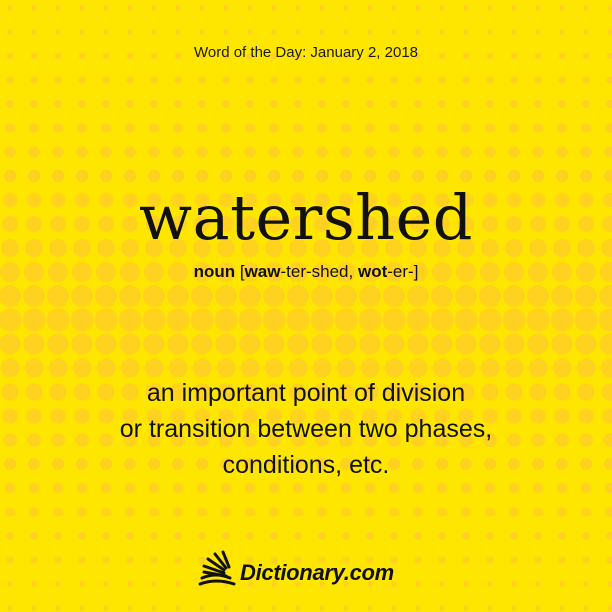 The width and height of the screenshot is (612, 612). Describe the element at coordinates (262, 271) in the screenshot. I see `stressed-syllable-1: waw` at that location.